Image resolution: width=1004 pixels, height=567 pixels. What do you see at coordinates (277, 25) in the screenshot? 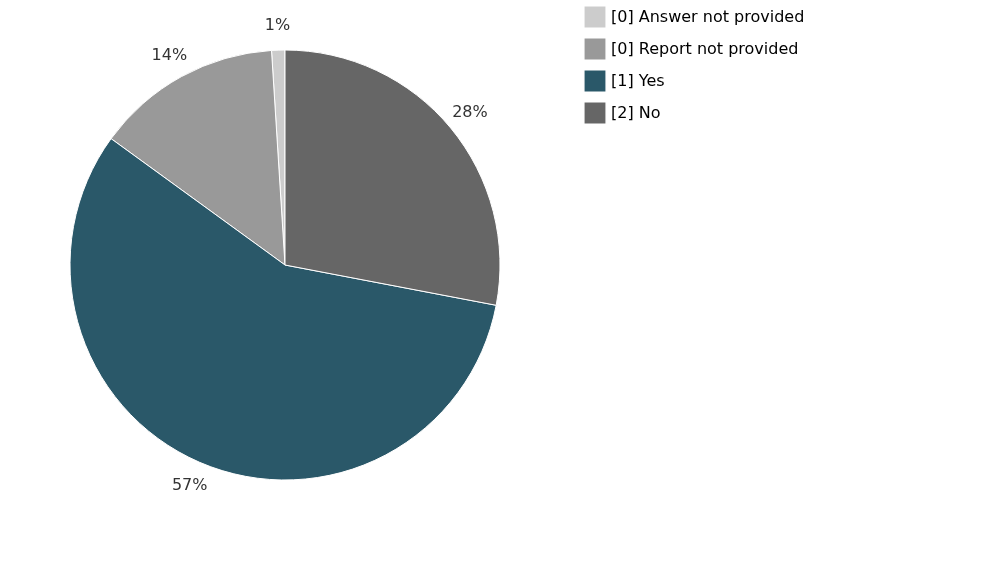
I see `data-label: 1%` at bounding box center [277, 25].